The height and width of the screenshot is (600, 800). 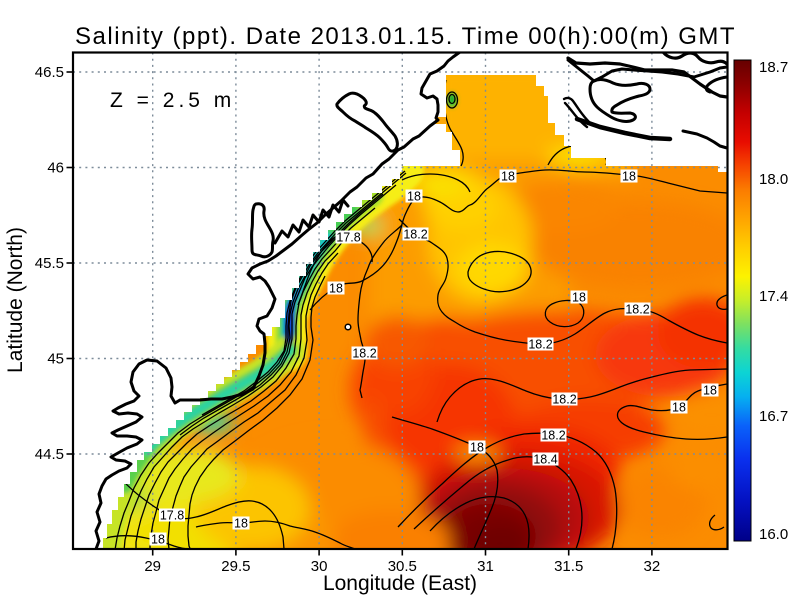 What do you see at coordinates (172, 100) in the screenshot?
I see `svg-text: Z = 2.5 m` at bounding box center [172, 100].